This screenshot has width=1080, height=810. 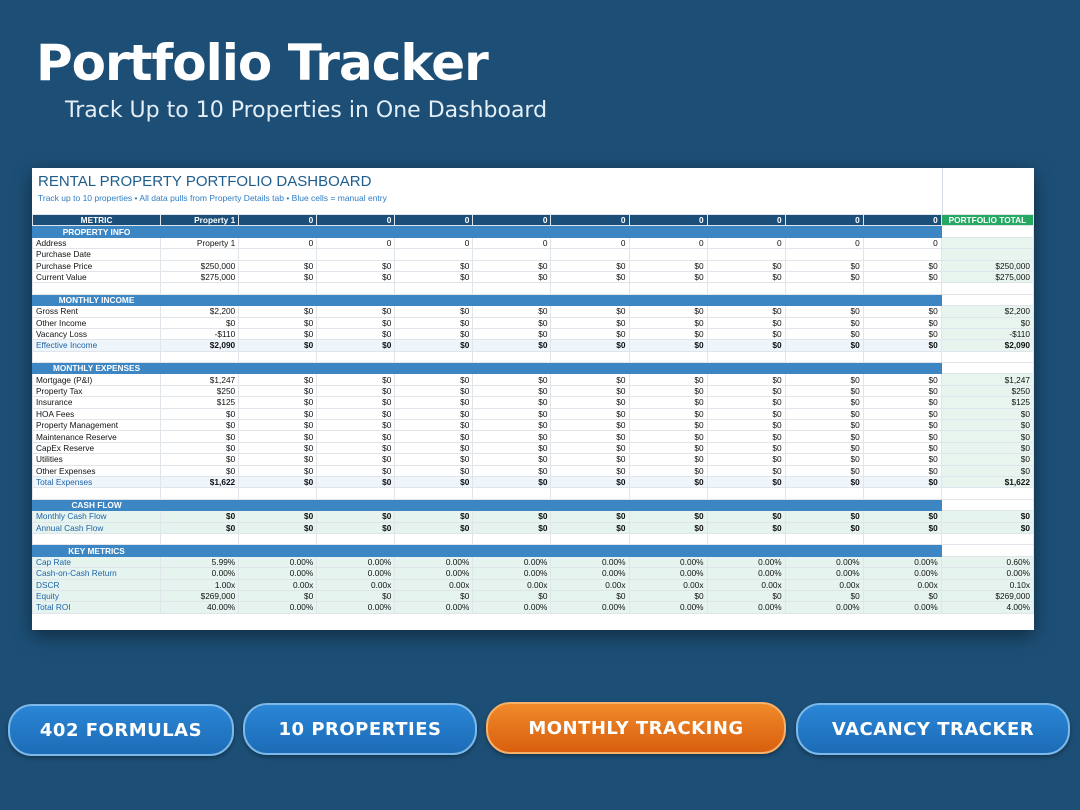 What do you see at coordinates (97, 379) in the screenshot?
I see `row-label-cell: Mortgage (P&I)` at bounding box center [97, 379].